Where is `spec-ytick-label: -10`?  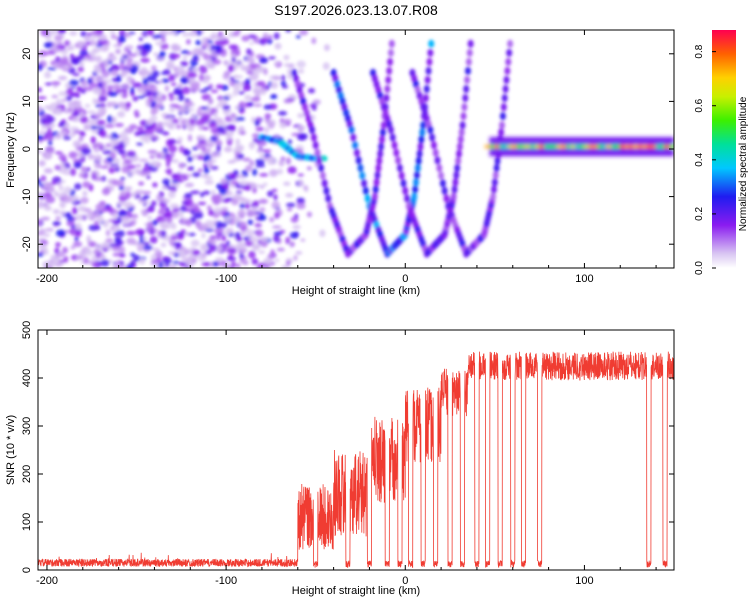
spec-ytick-label: -10 is located at coordinates (27, 197).